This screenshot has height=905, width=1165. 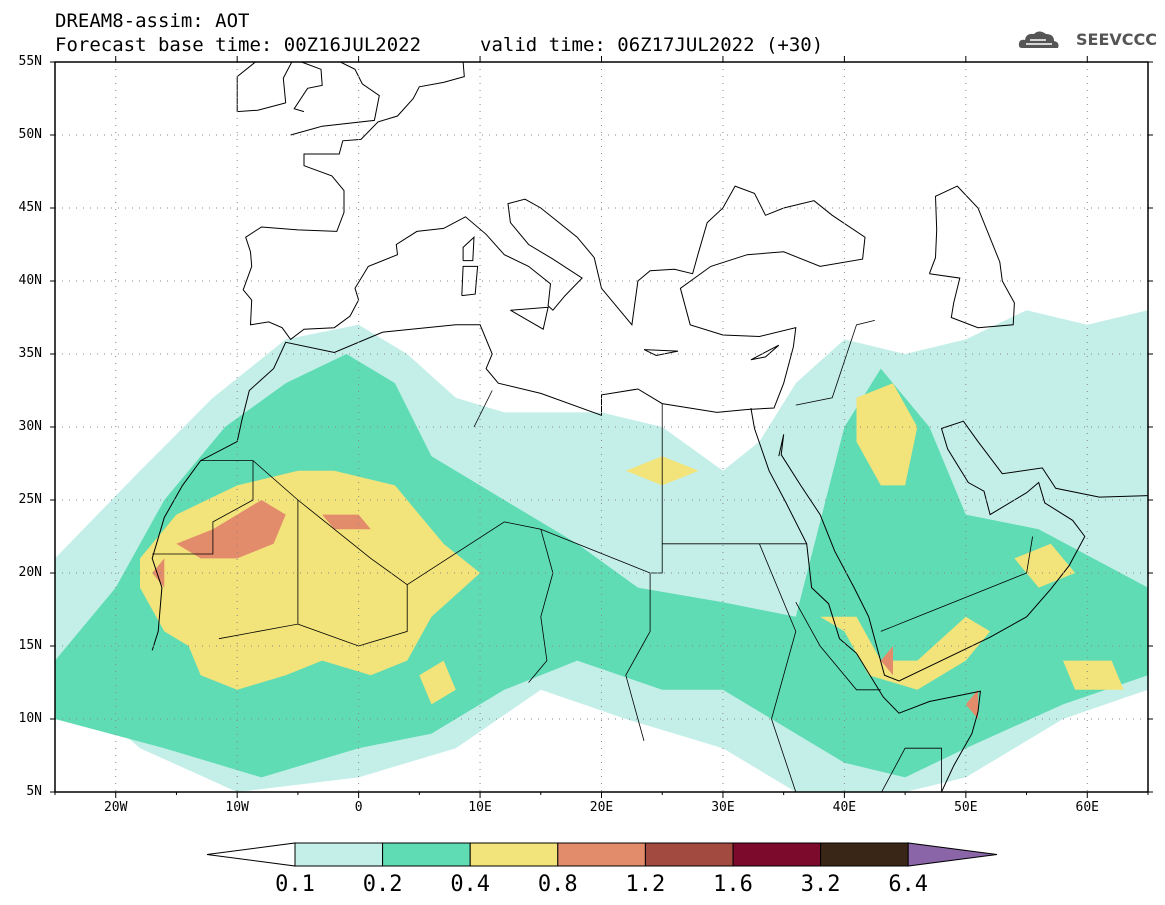 What do you see at coordinates (1116, 39) in the screenshot?
I see `logo-text: SEEVCCC` at bounding box center [1116, 39].